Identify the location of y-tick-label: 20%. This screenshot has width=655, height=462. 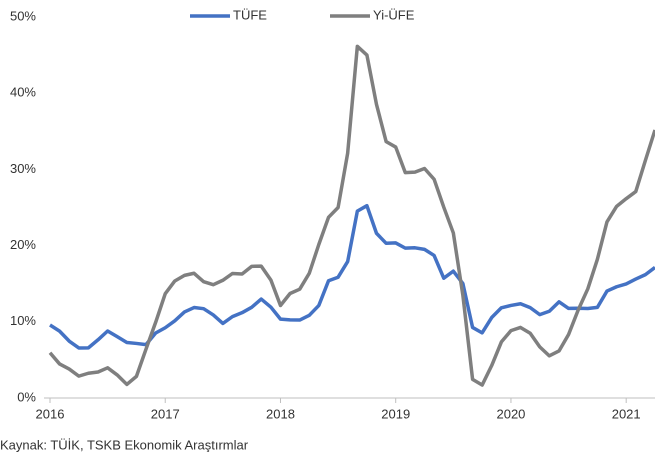
(23, 244).